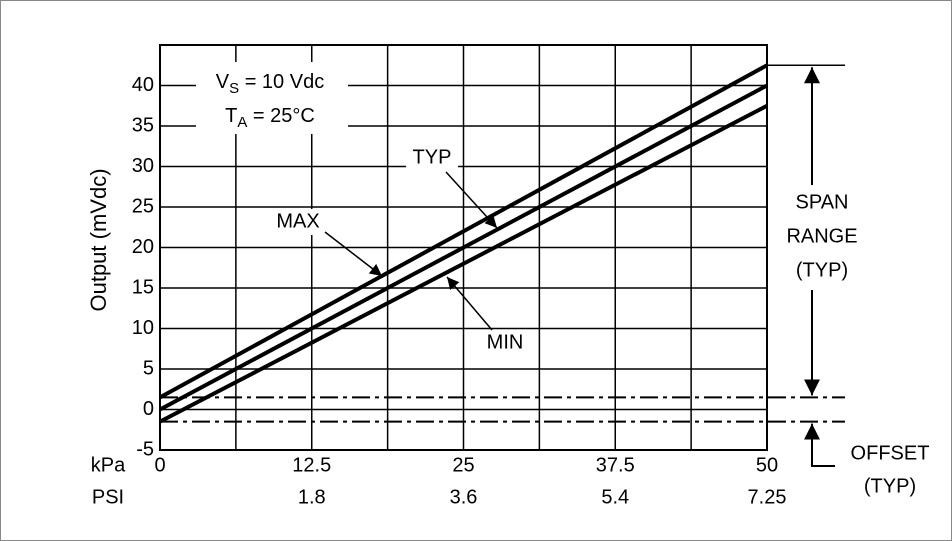 The image size is (952, 541). I want to click on x-tick-label: 12.5, so click(311, 465).